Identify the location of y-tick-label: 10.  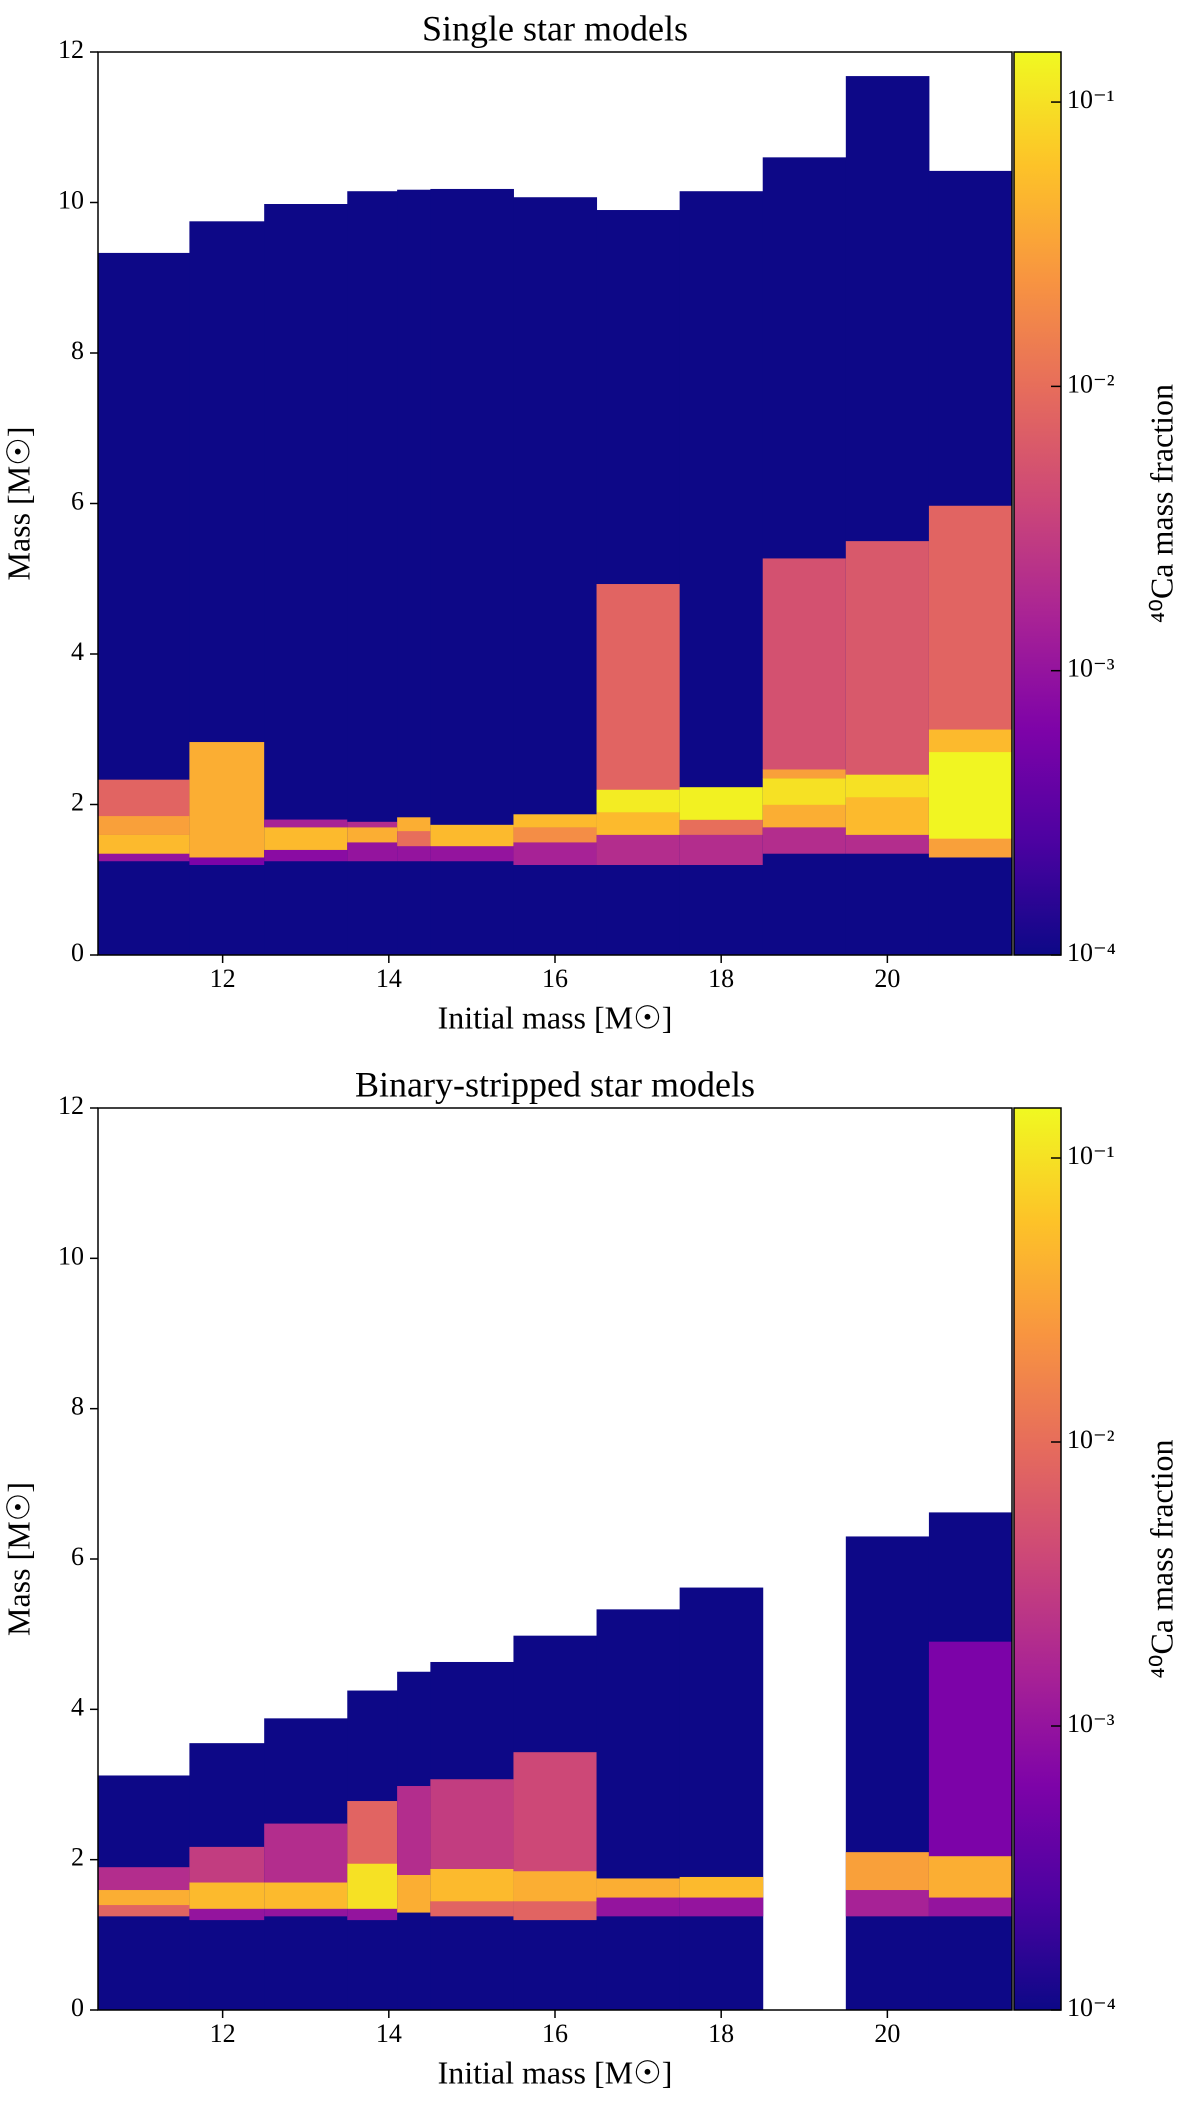
(71, 1255).